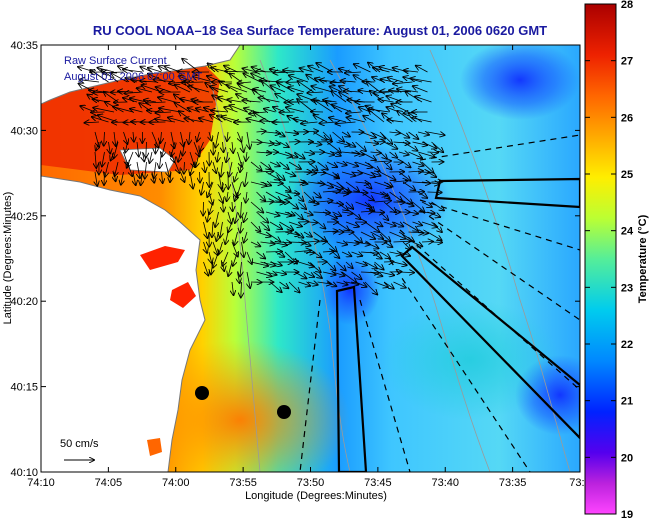 The image size is (651, 518). Describe the element at coordinates (600, 259) in the screenshot. I see `colorbar` at that location.